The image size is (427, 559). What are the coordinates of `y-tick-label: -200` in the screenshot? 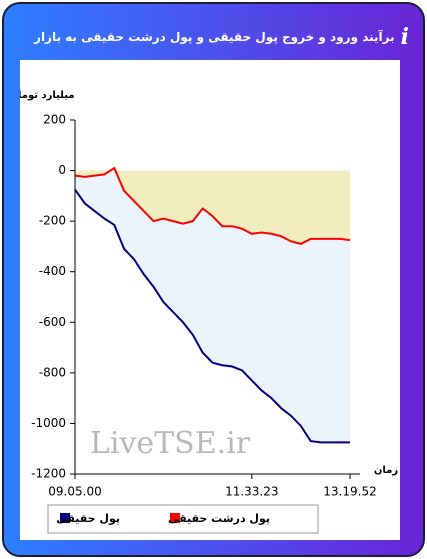 It's located at (52, 221).